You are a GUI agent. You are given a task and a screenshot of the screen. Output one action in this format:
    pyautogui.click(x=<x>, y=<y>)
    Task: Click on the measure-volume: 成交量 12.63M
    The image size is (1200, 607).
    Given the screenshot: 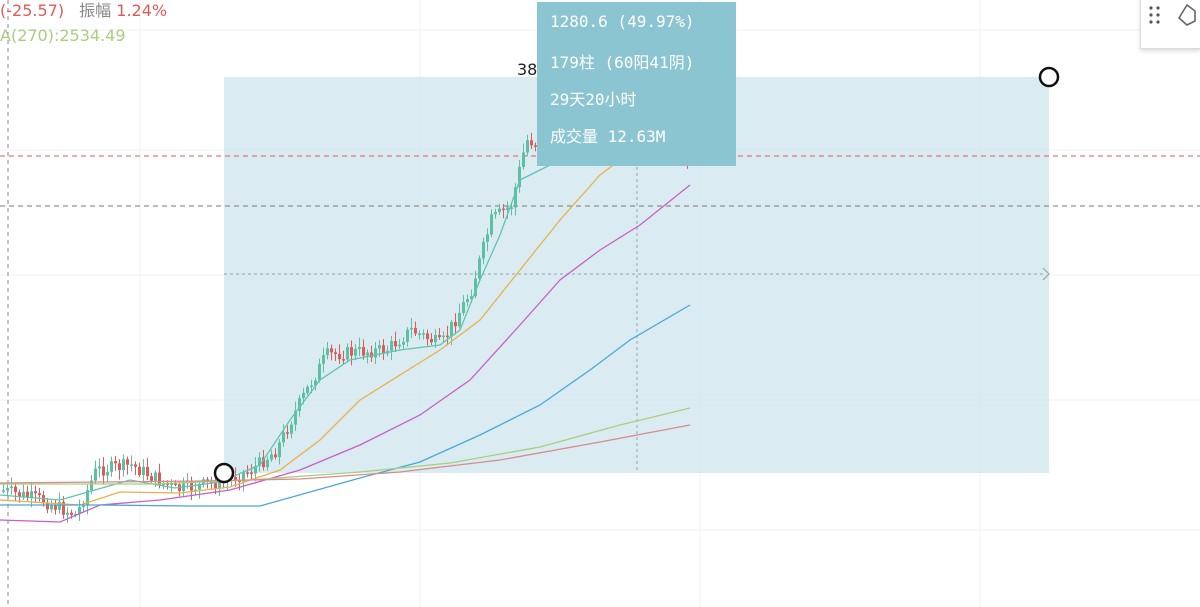 What is the action you would take?
    pyautogui.click(x=608, y=136)
    